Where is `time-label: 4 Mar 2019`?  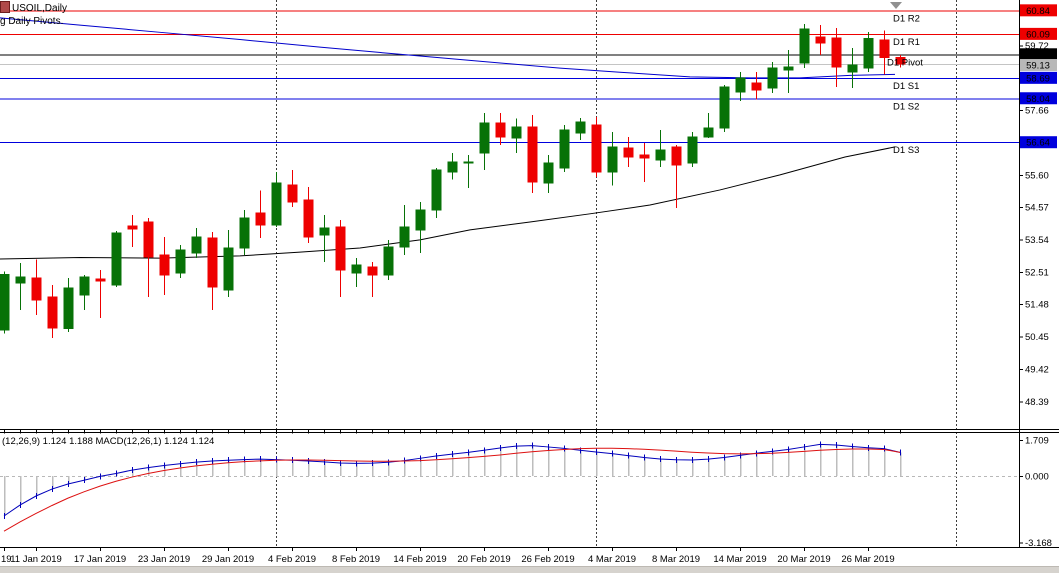
time-label: 4 Mar 2019 is located at coordinates (612, 559).